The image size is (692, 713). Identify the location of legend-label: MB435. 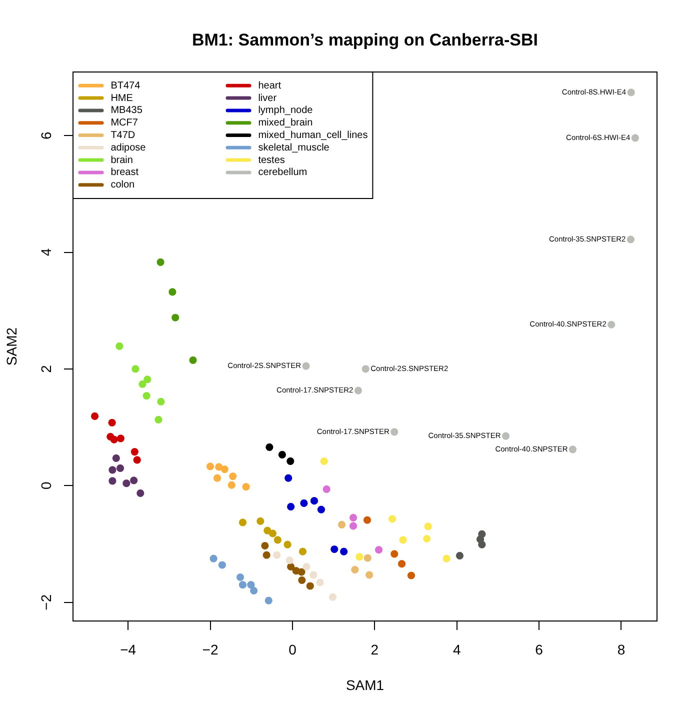
(126, 110).